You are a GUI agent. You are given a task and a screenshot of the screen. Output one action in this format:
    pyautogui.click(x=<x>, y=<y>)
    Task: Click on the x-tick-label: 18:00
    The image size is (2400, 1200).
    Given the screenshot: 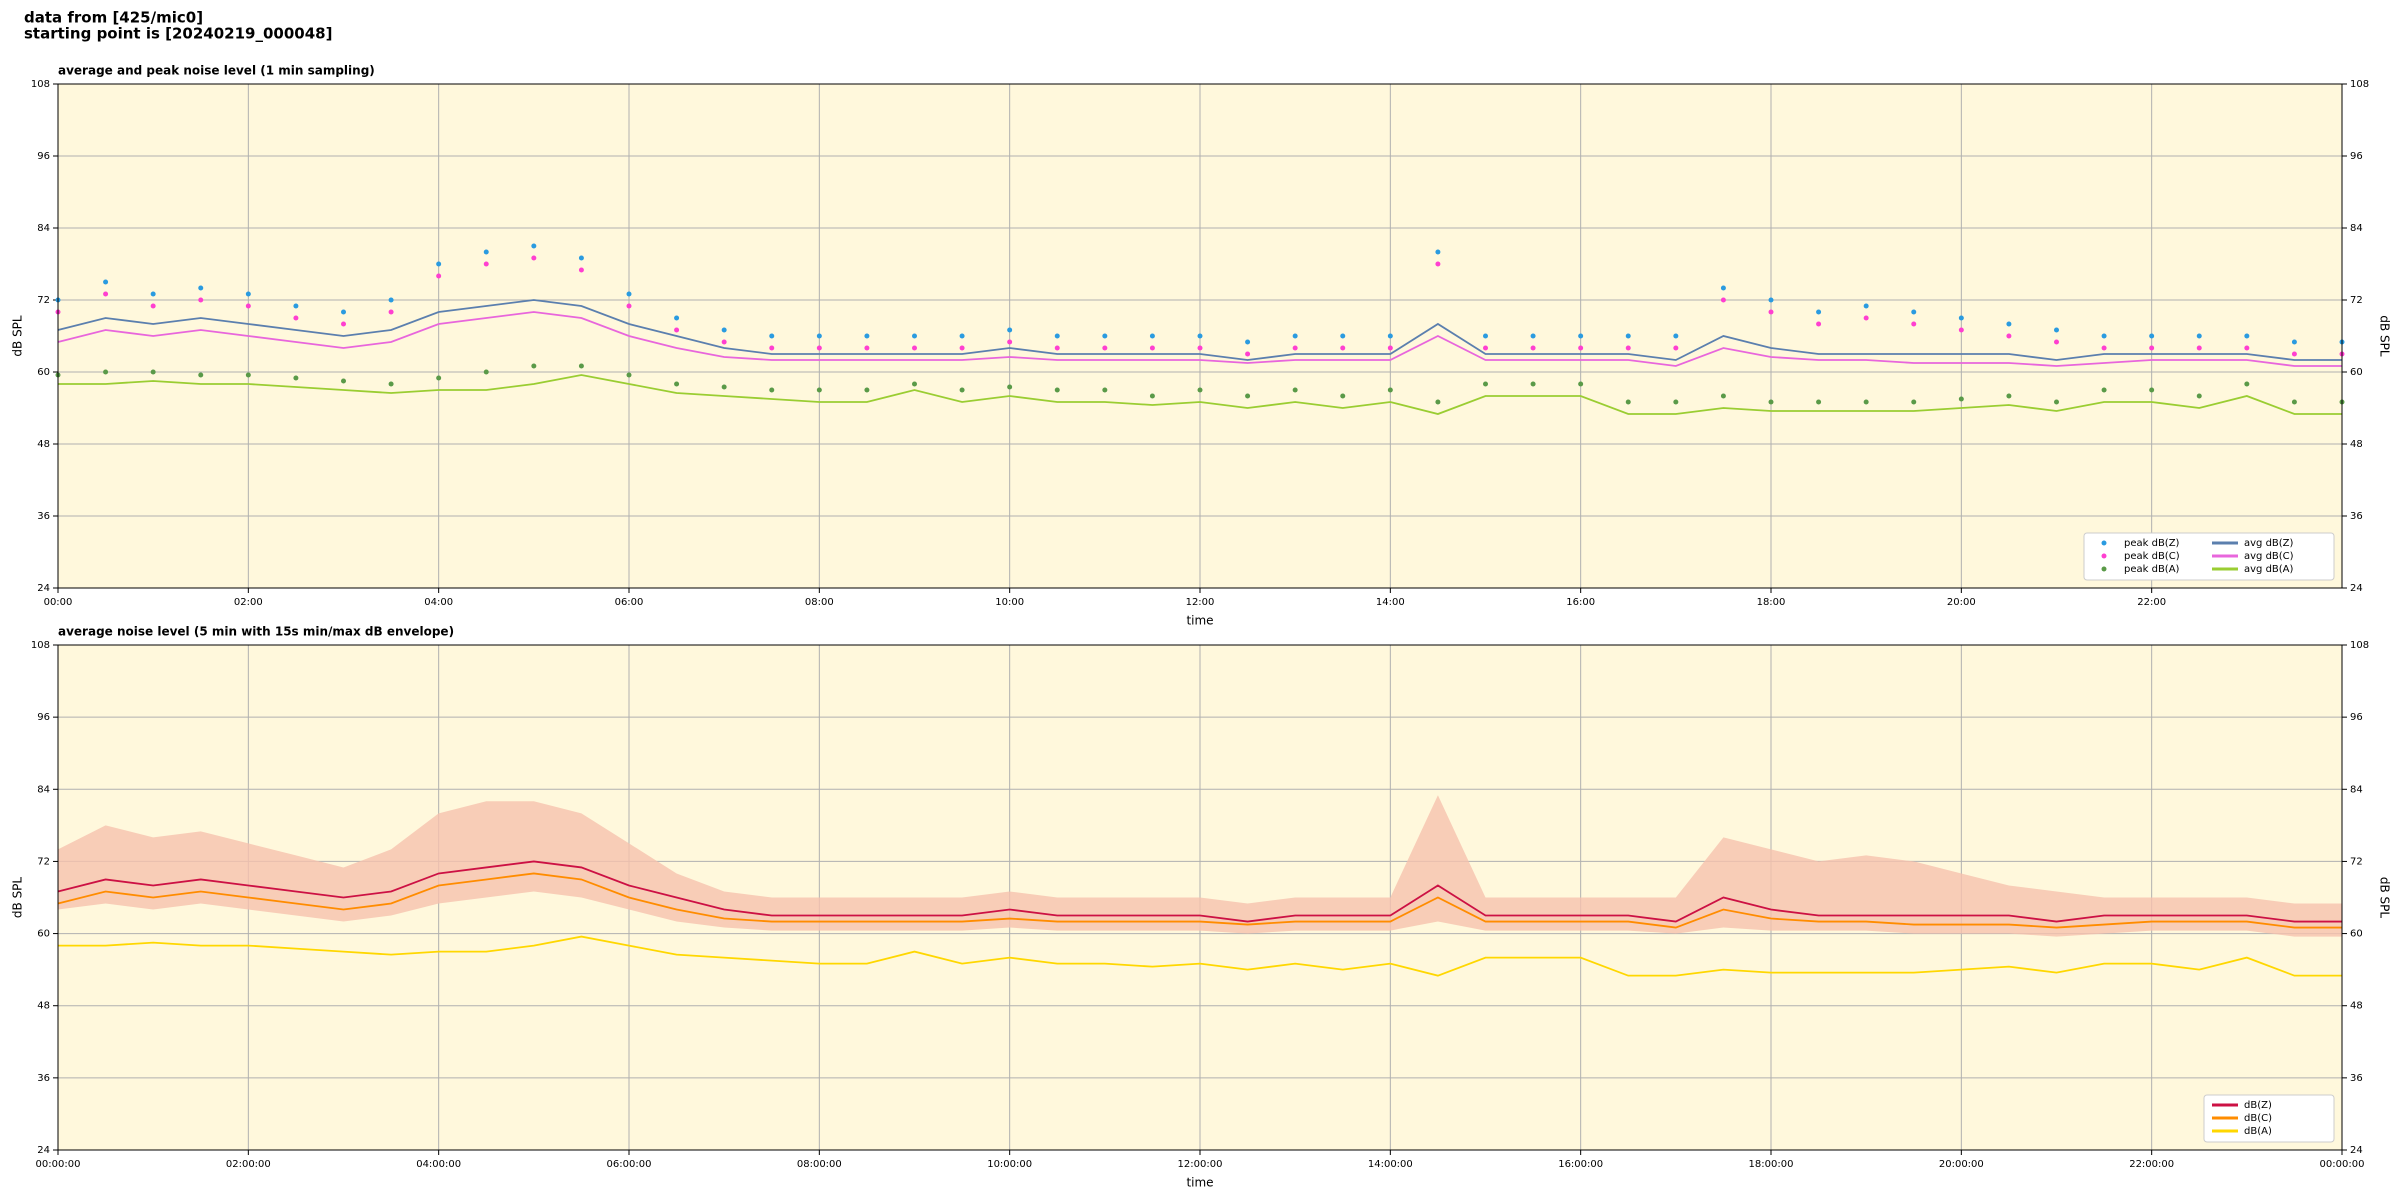 What is the action you would take?
    pyautogui.click(x=1771, y=602)
    